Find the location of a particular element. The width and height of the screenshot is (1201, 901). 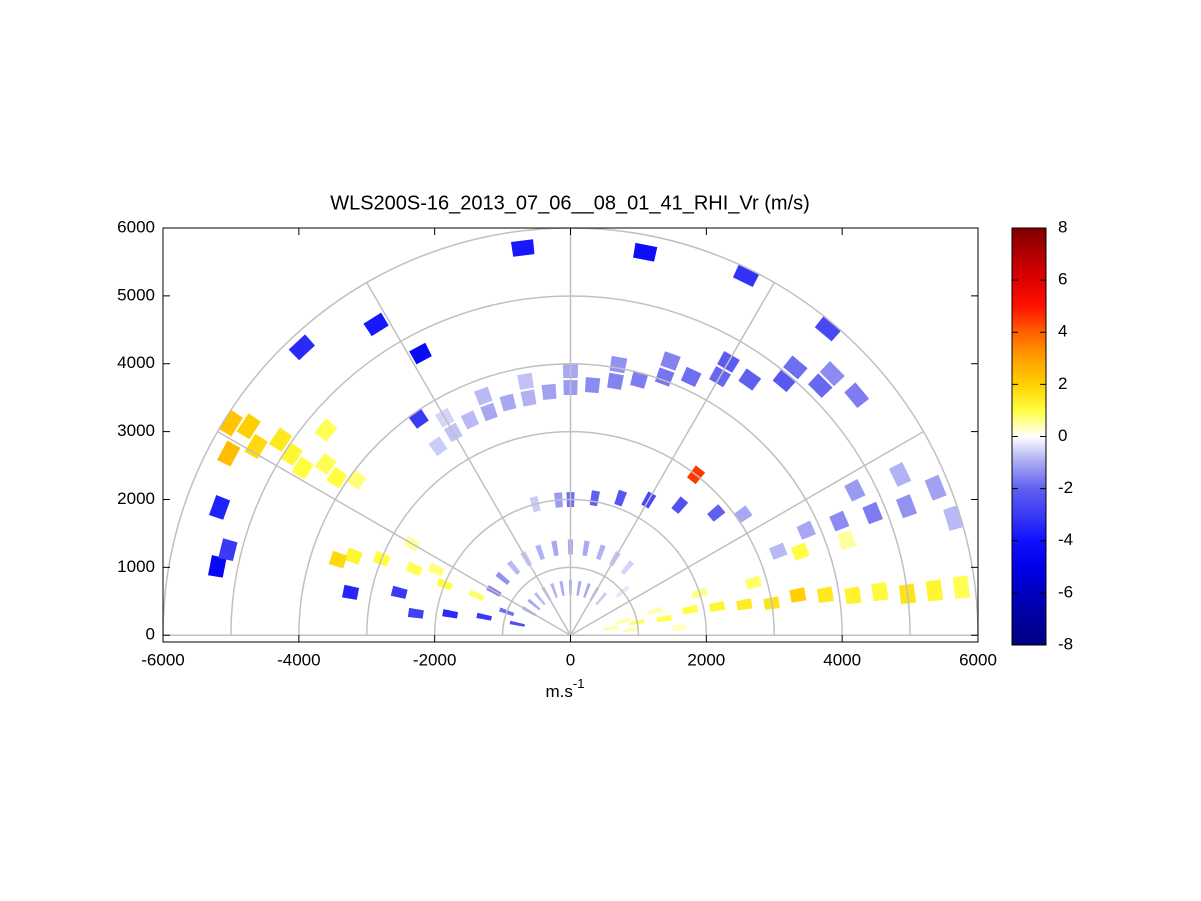

y-tick-label: 0 is located at coordinates (150, 634).